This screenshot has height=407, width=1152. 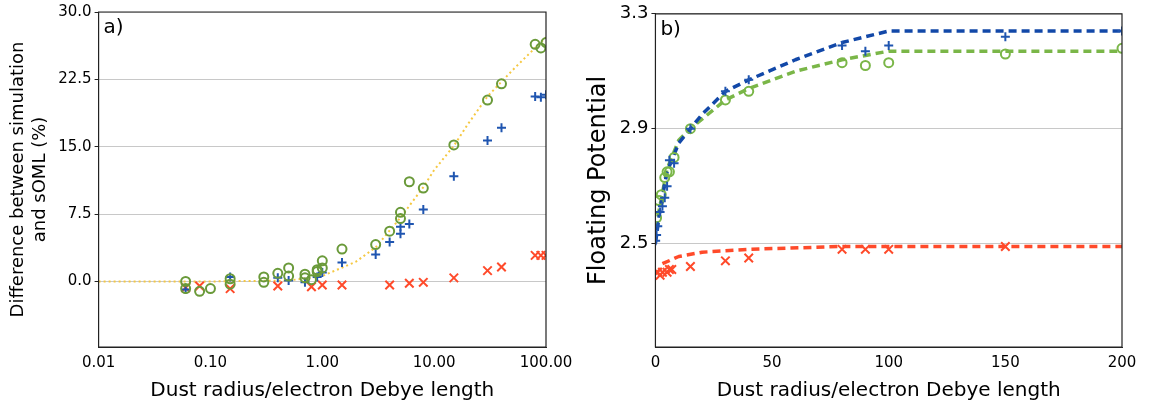 I want to click on y-tick-label: 7.5, so click(x=79, y=212).